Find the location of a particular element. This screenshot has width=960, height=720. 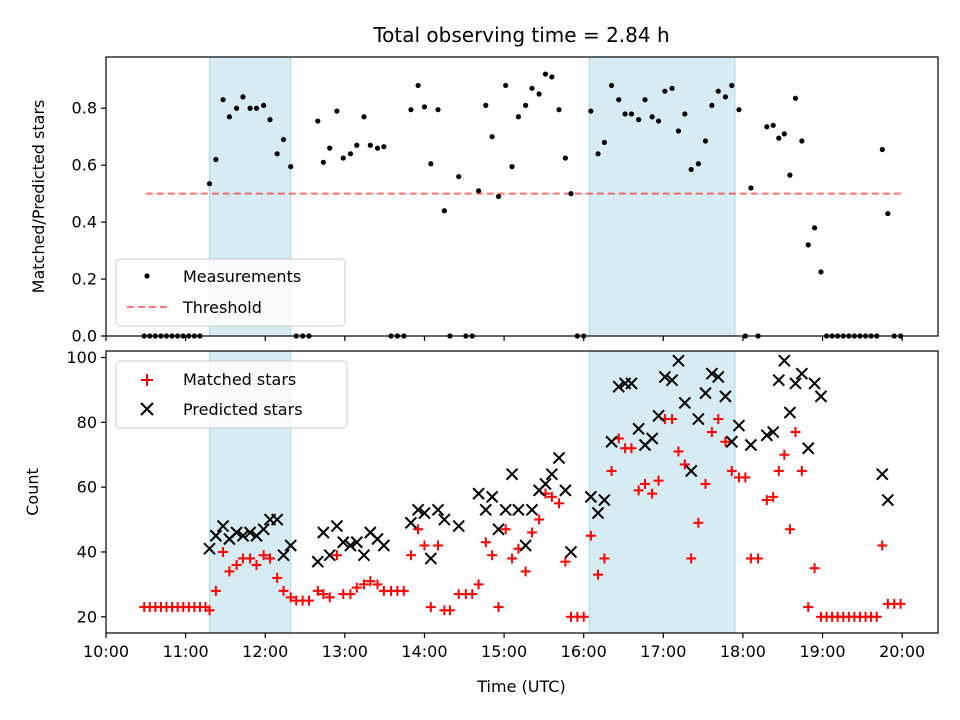

top-panel-x-ticks is located at coordinates (504, 338).